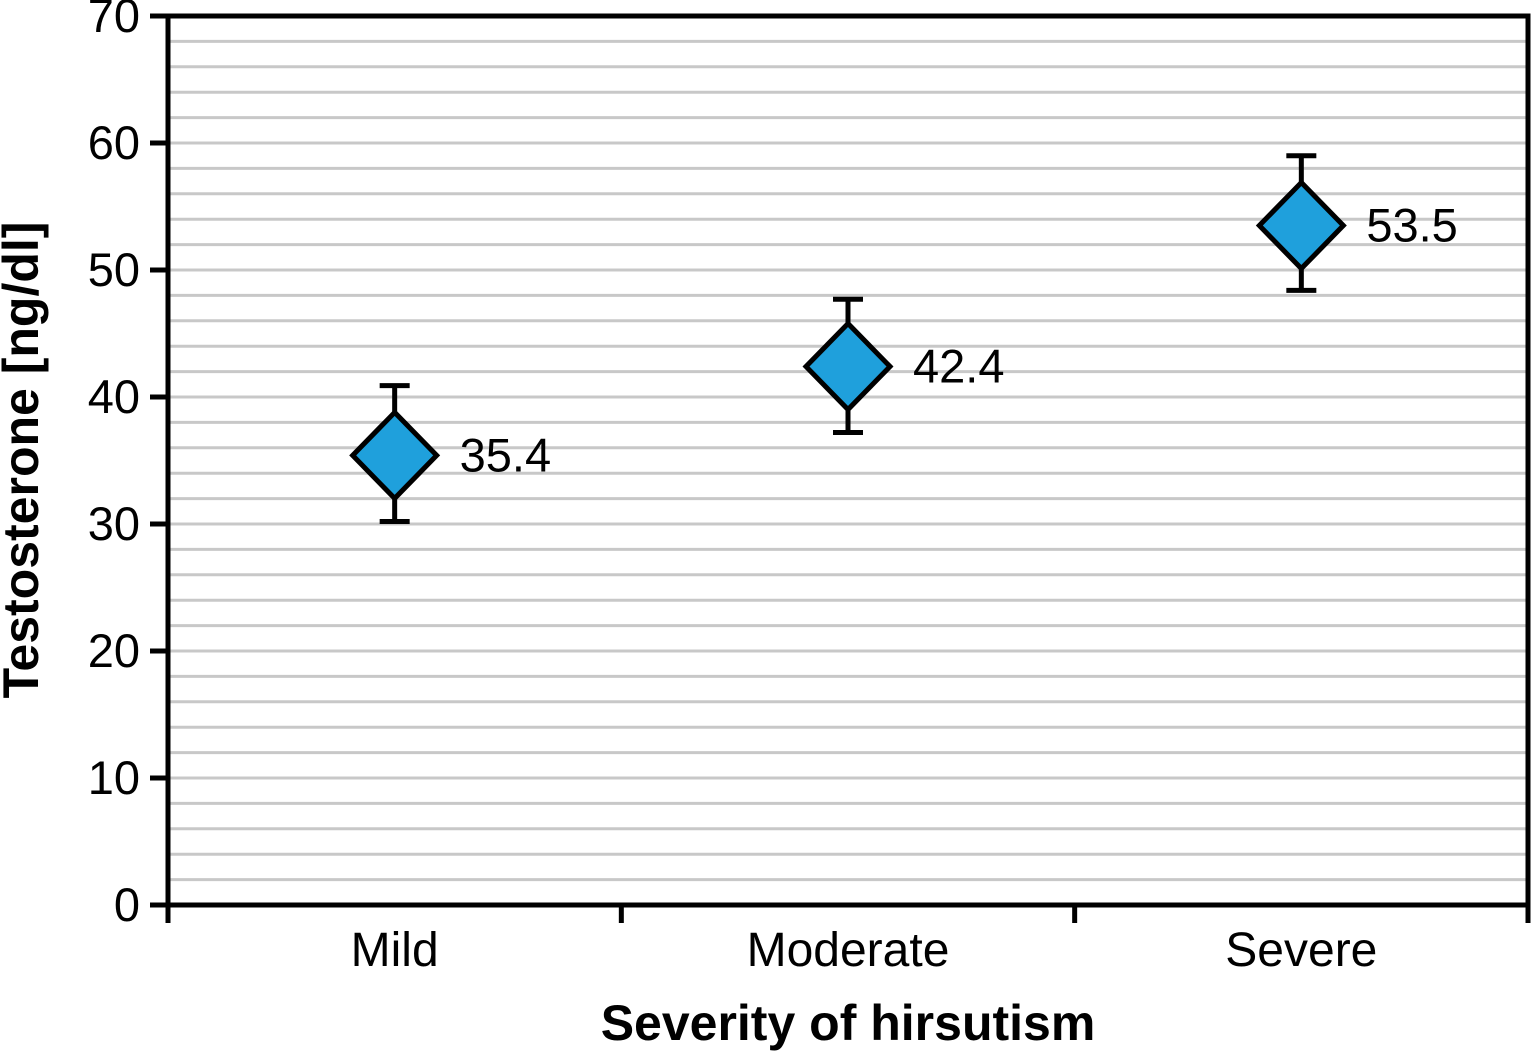 The width and height of the screenshot is (1531, 1061). What do you see at coordinates (505, 454) in the screenshot?
I see `data-point-label: 35.4` at bounding box center [505, 454].